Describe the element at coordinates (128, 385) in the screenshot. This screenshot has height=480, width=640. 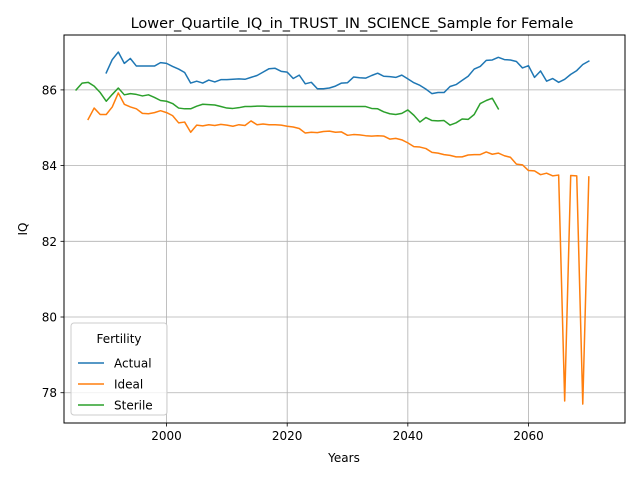
I see `legend-label-ideal: Ideal` at that location.